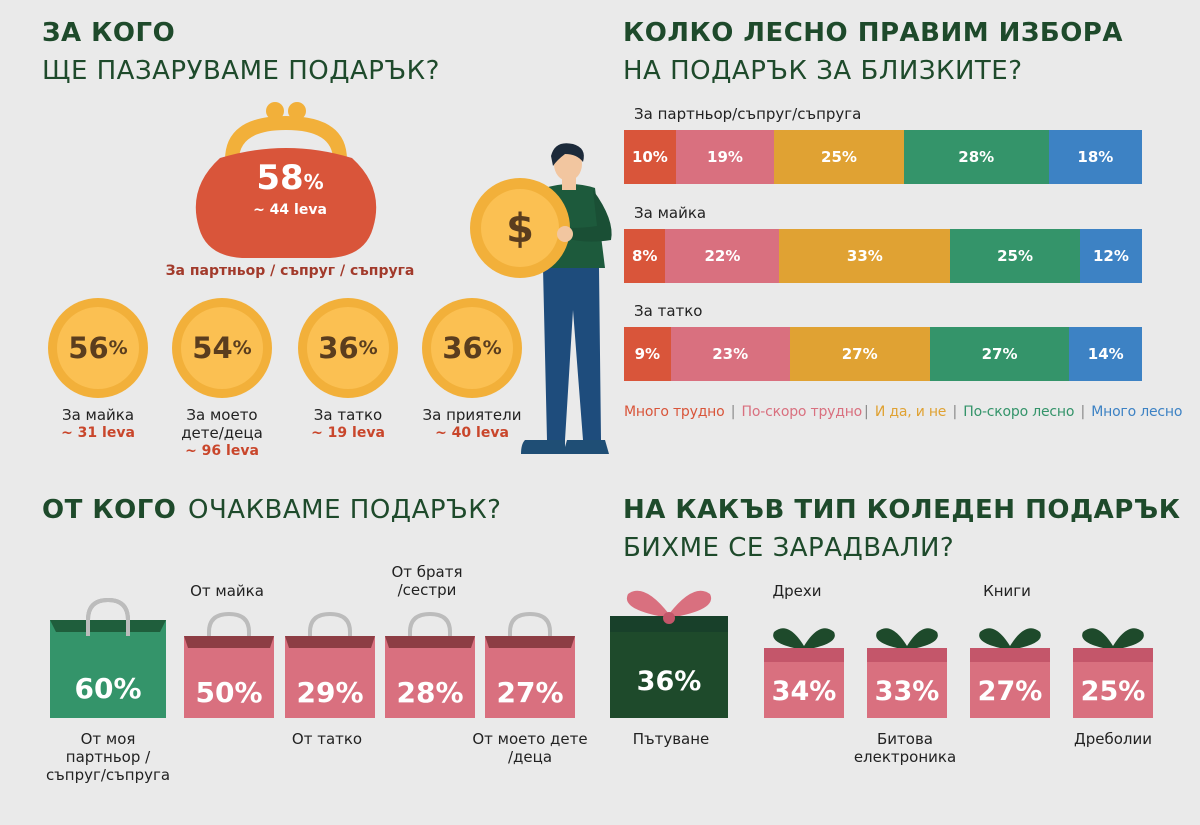 The height and width of the screenshot is (825, 1200). Describe the element at coordinates (1007, 591) in the screenshot. I see `gift-label: Книги` at that location.